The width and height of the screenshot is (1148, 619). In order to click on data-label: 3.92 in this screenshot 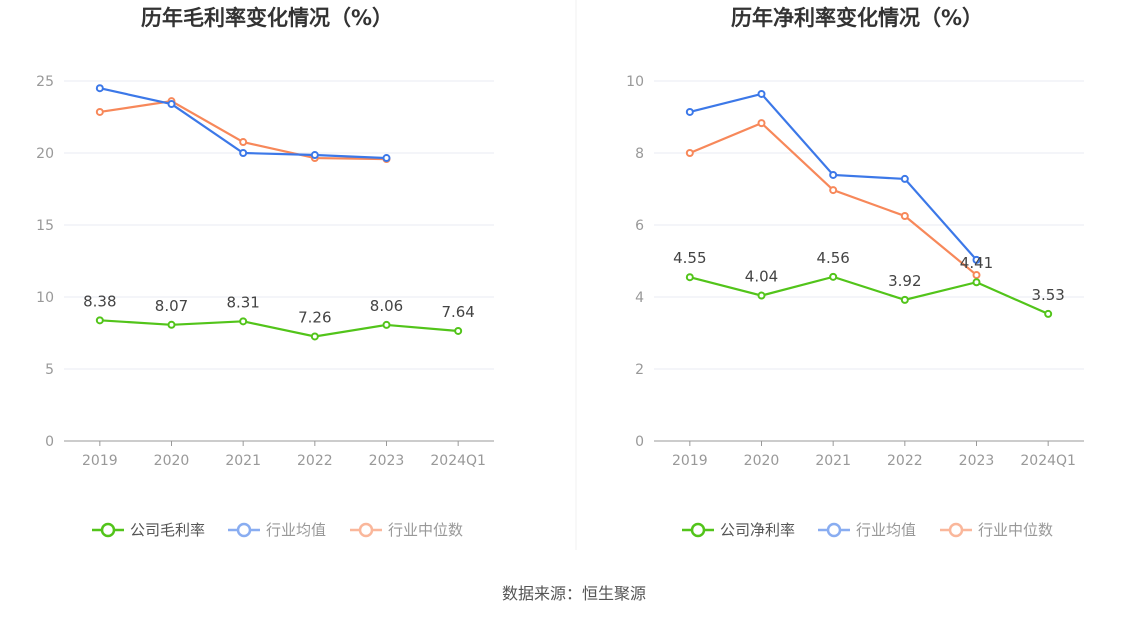, I will do `click(904, 281)`.